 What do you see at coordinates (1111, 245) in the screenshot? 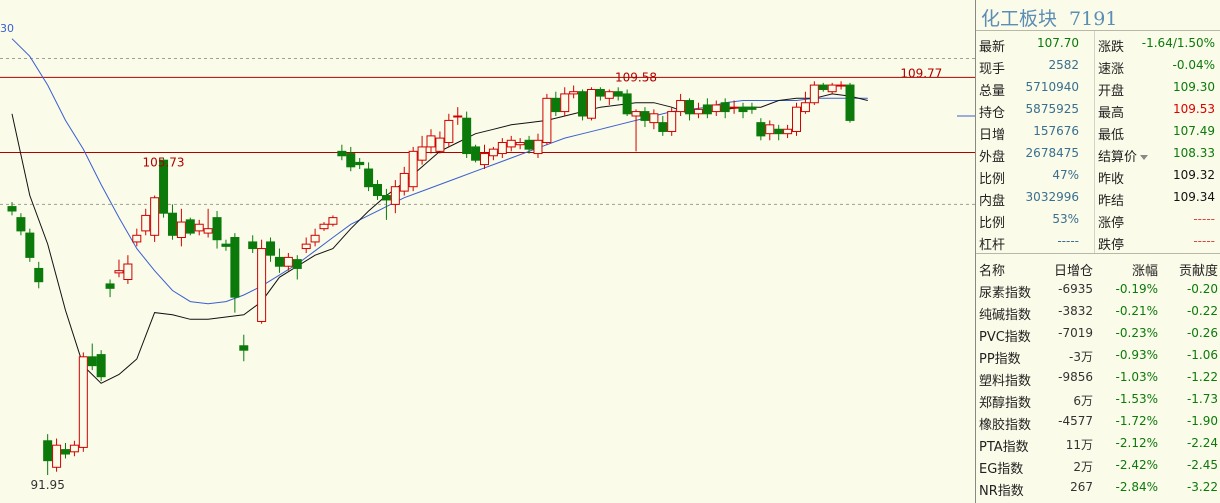
I see `quote-label: 跌停` at bounding box center [1111, 245].